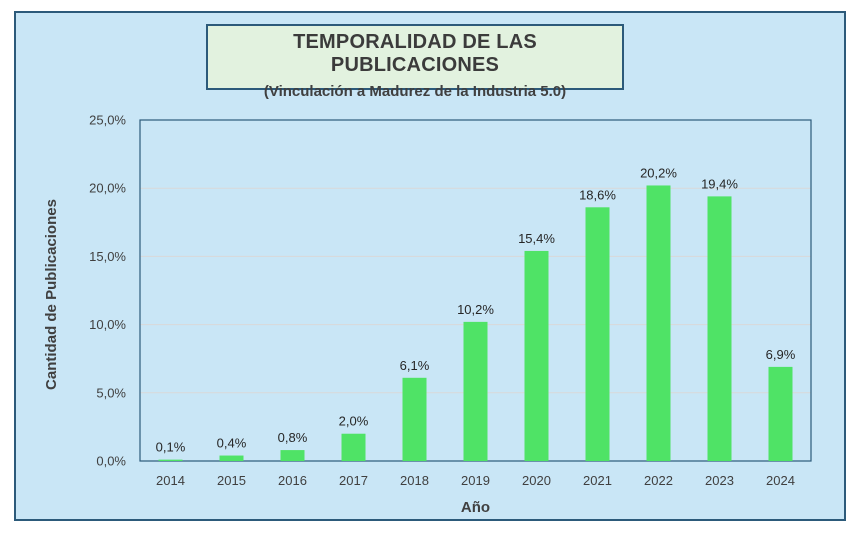  What do you see at coordinates (414, 419) in the screenshot?
I see `bar-2018` at bounding box center [414, 419].